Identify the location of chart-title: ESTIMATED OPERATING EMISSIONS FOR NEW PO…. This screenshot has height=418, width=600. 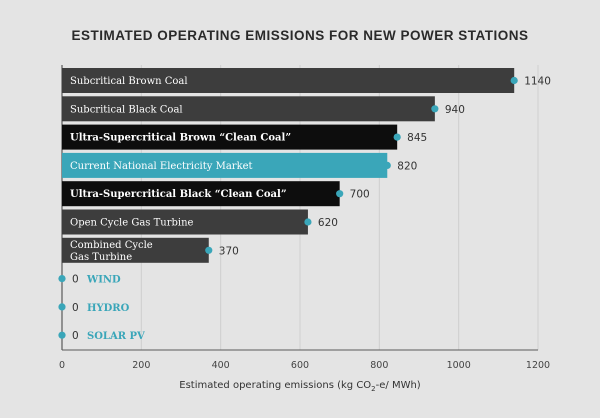
(299, 35).